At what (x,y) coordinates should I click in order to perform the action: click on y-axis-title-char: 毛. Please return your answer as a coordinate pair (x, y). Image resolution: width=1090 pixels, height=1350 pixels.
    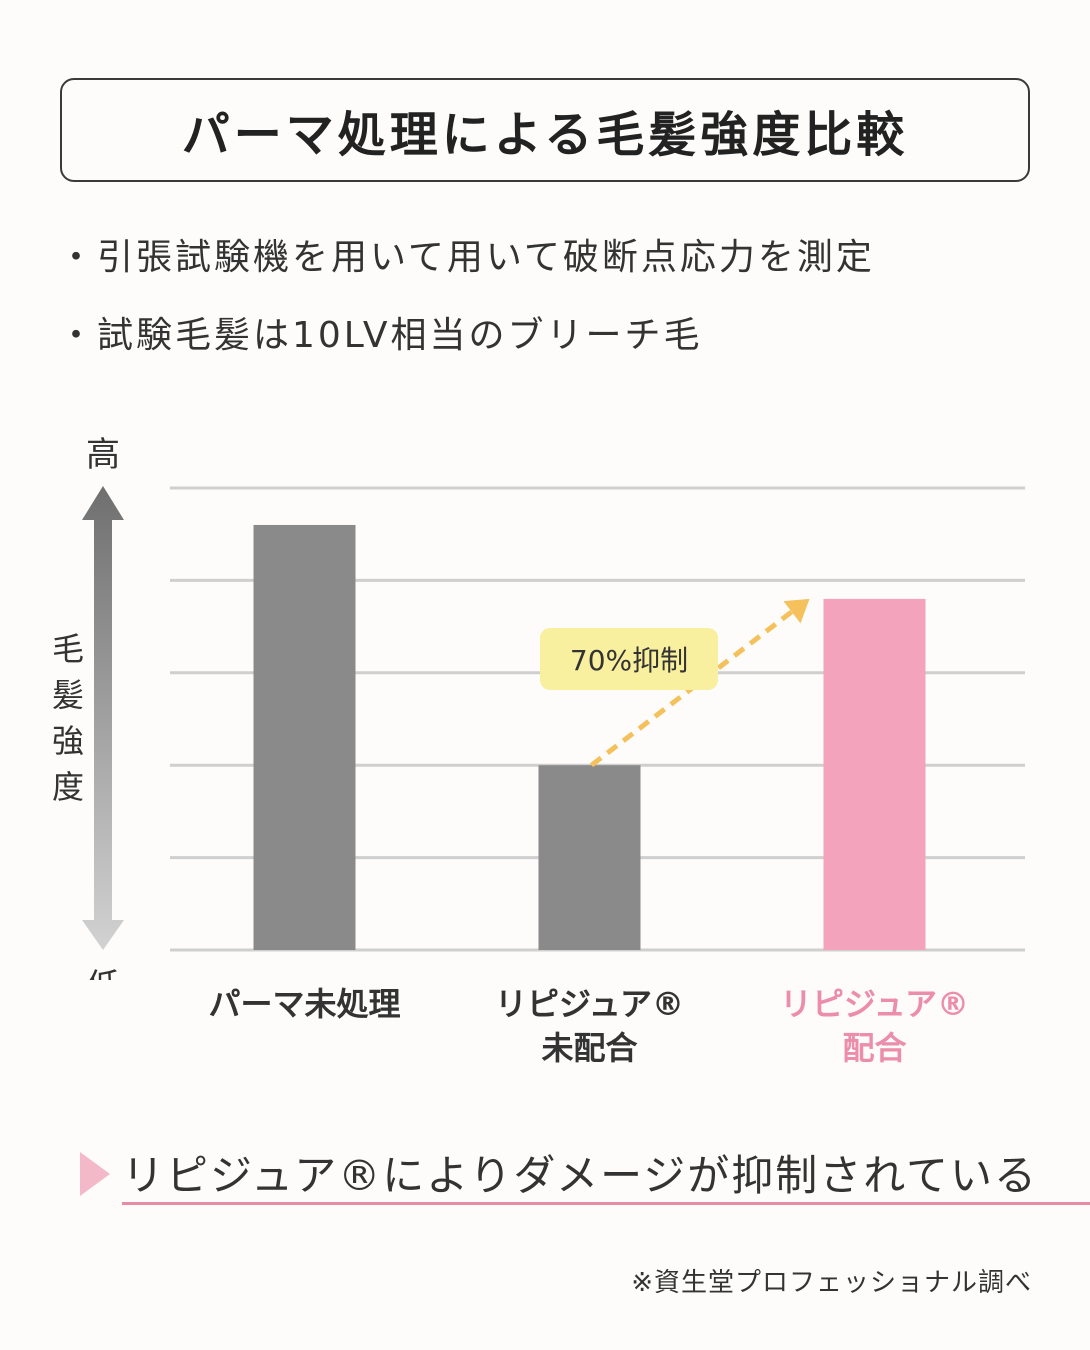
    Looking at the image, I should click on (68, 649).